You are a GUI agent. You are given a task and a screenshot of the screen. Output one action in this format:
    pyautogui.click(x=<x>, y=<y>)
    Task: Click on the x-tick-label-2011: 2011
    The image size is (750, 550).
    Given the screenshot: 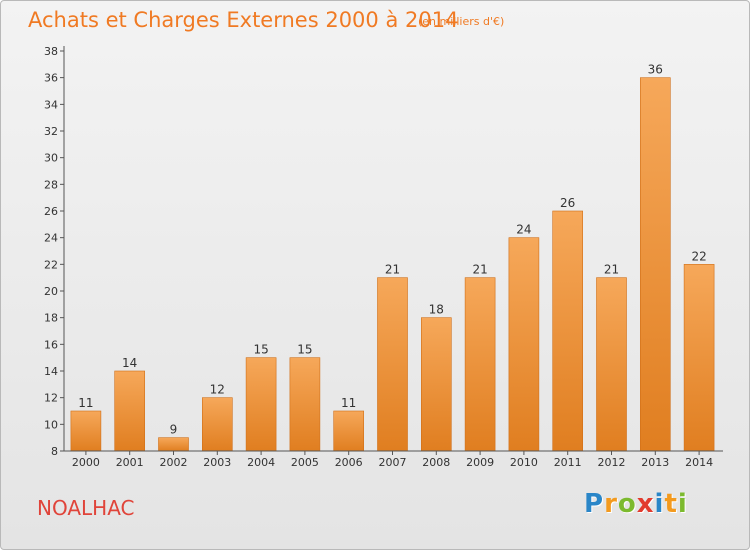 What is the action you would take?
    pyautogui.click(x=568, y=462)
    